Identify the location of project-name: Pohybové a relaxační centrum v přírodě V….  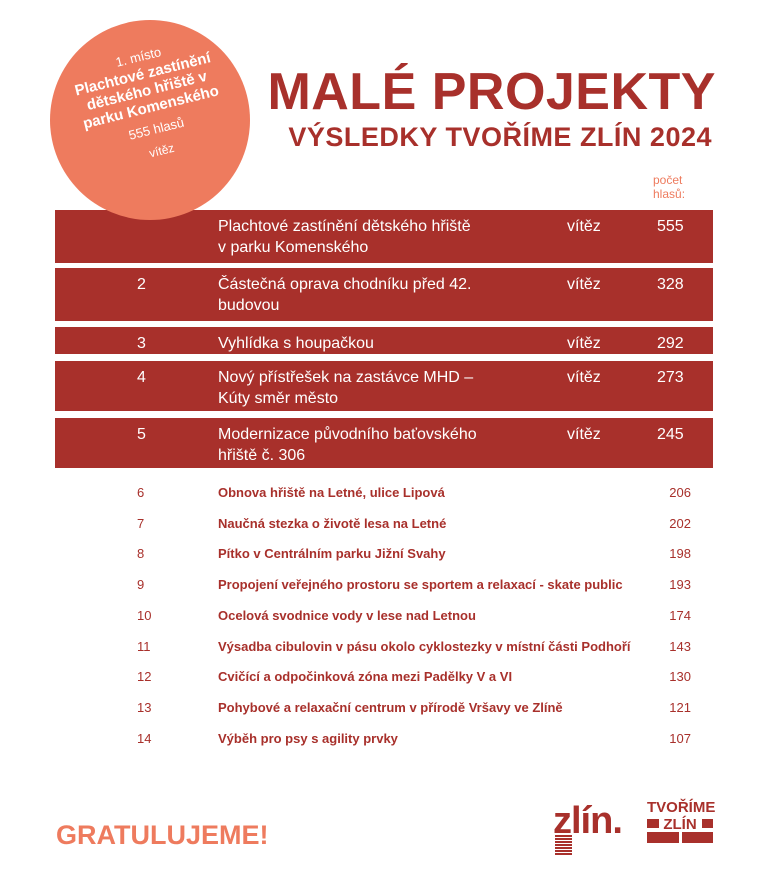
(390, 707).